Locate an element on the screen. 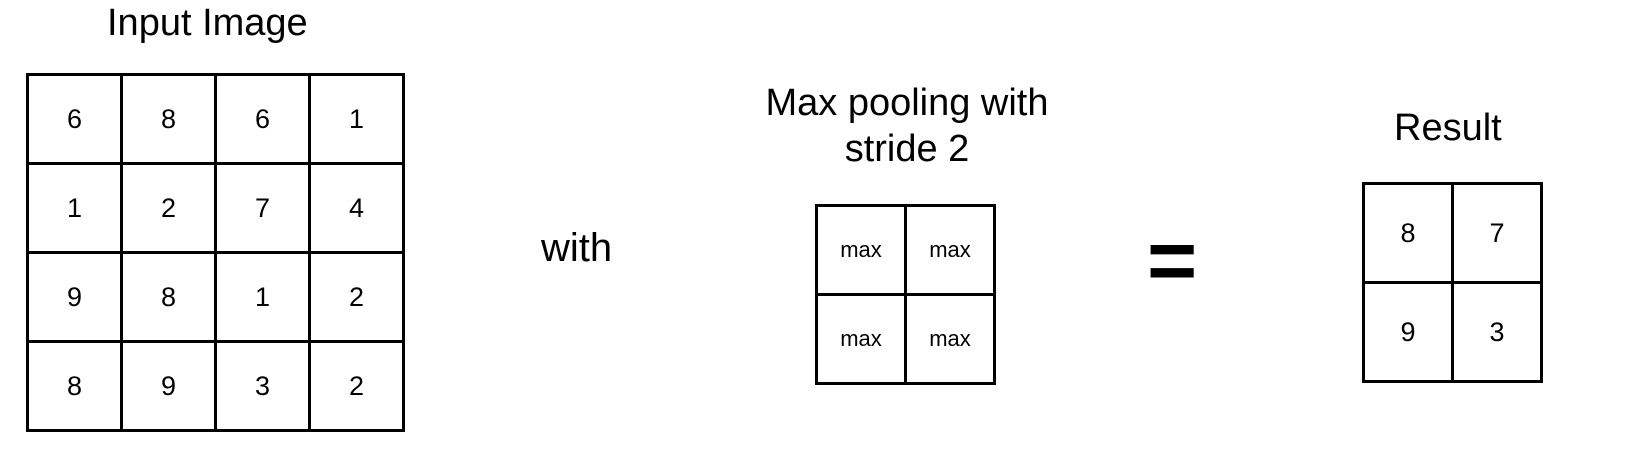 The image size is (1648, 456). with-label: with is located at coordinates (577, 248).